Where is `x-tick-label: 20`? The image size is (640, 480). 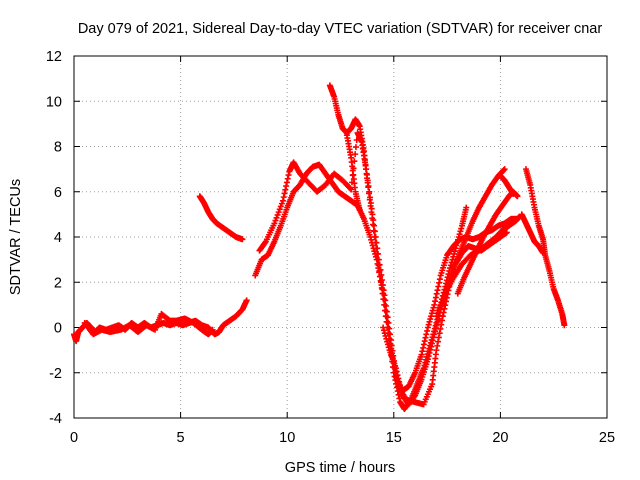 x-tick-label: 20 is located at coordinates (500, 438).